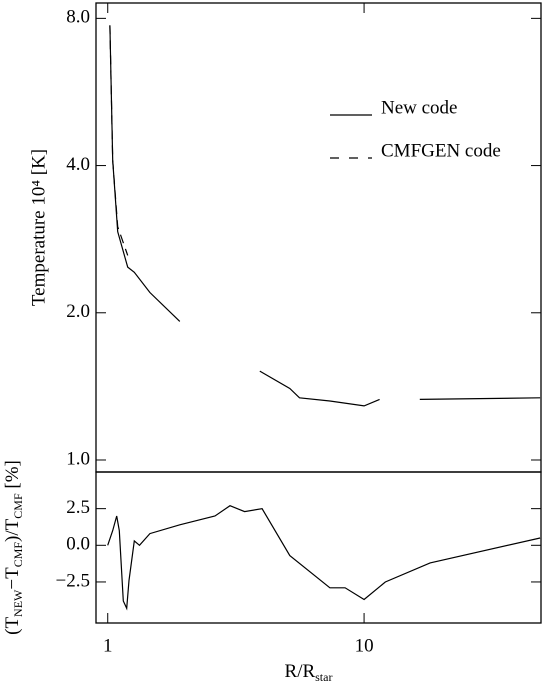 This screenshot has height=682, width=552. I want to click on y-axis-label-part: −T, so click(12, 578).